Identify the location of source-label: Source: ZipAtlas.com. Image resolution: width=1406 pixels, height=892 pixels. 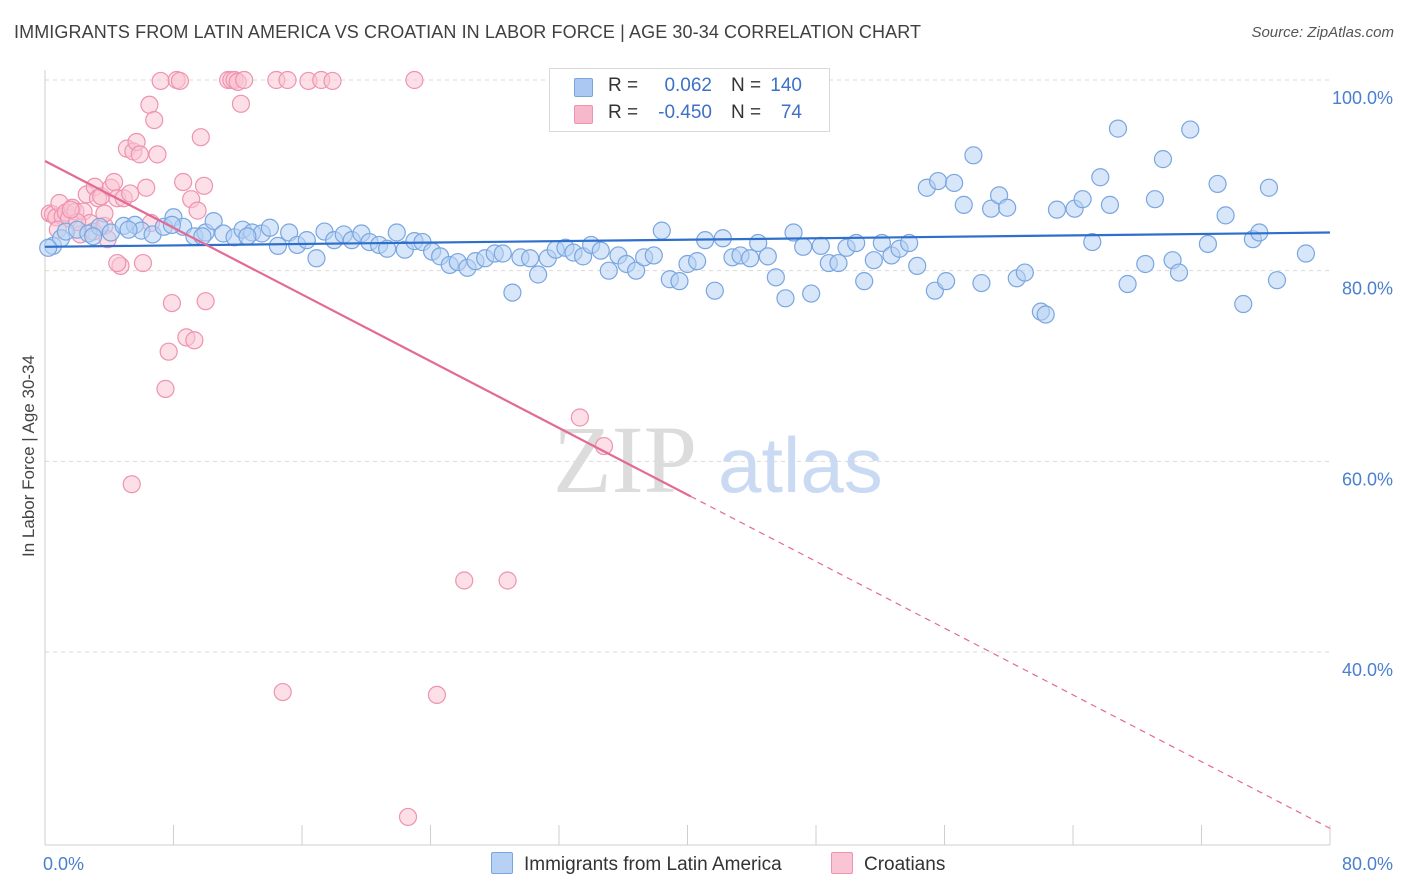
(1322, 32).